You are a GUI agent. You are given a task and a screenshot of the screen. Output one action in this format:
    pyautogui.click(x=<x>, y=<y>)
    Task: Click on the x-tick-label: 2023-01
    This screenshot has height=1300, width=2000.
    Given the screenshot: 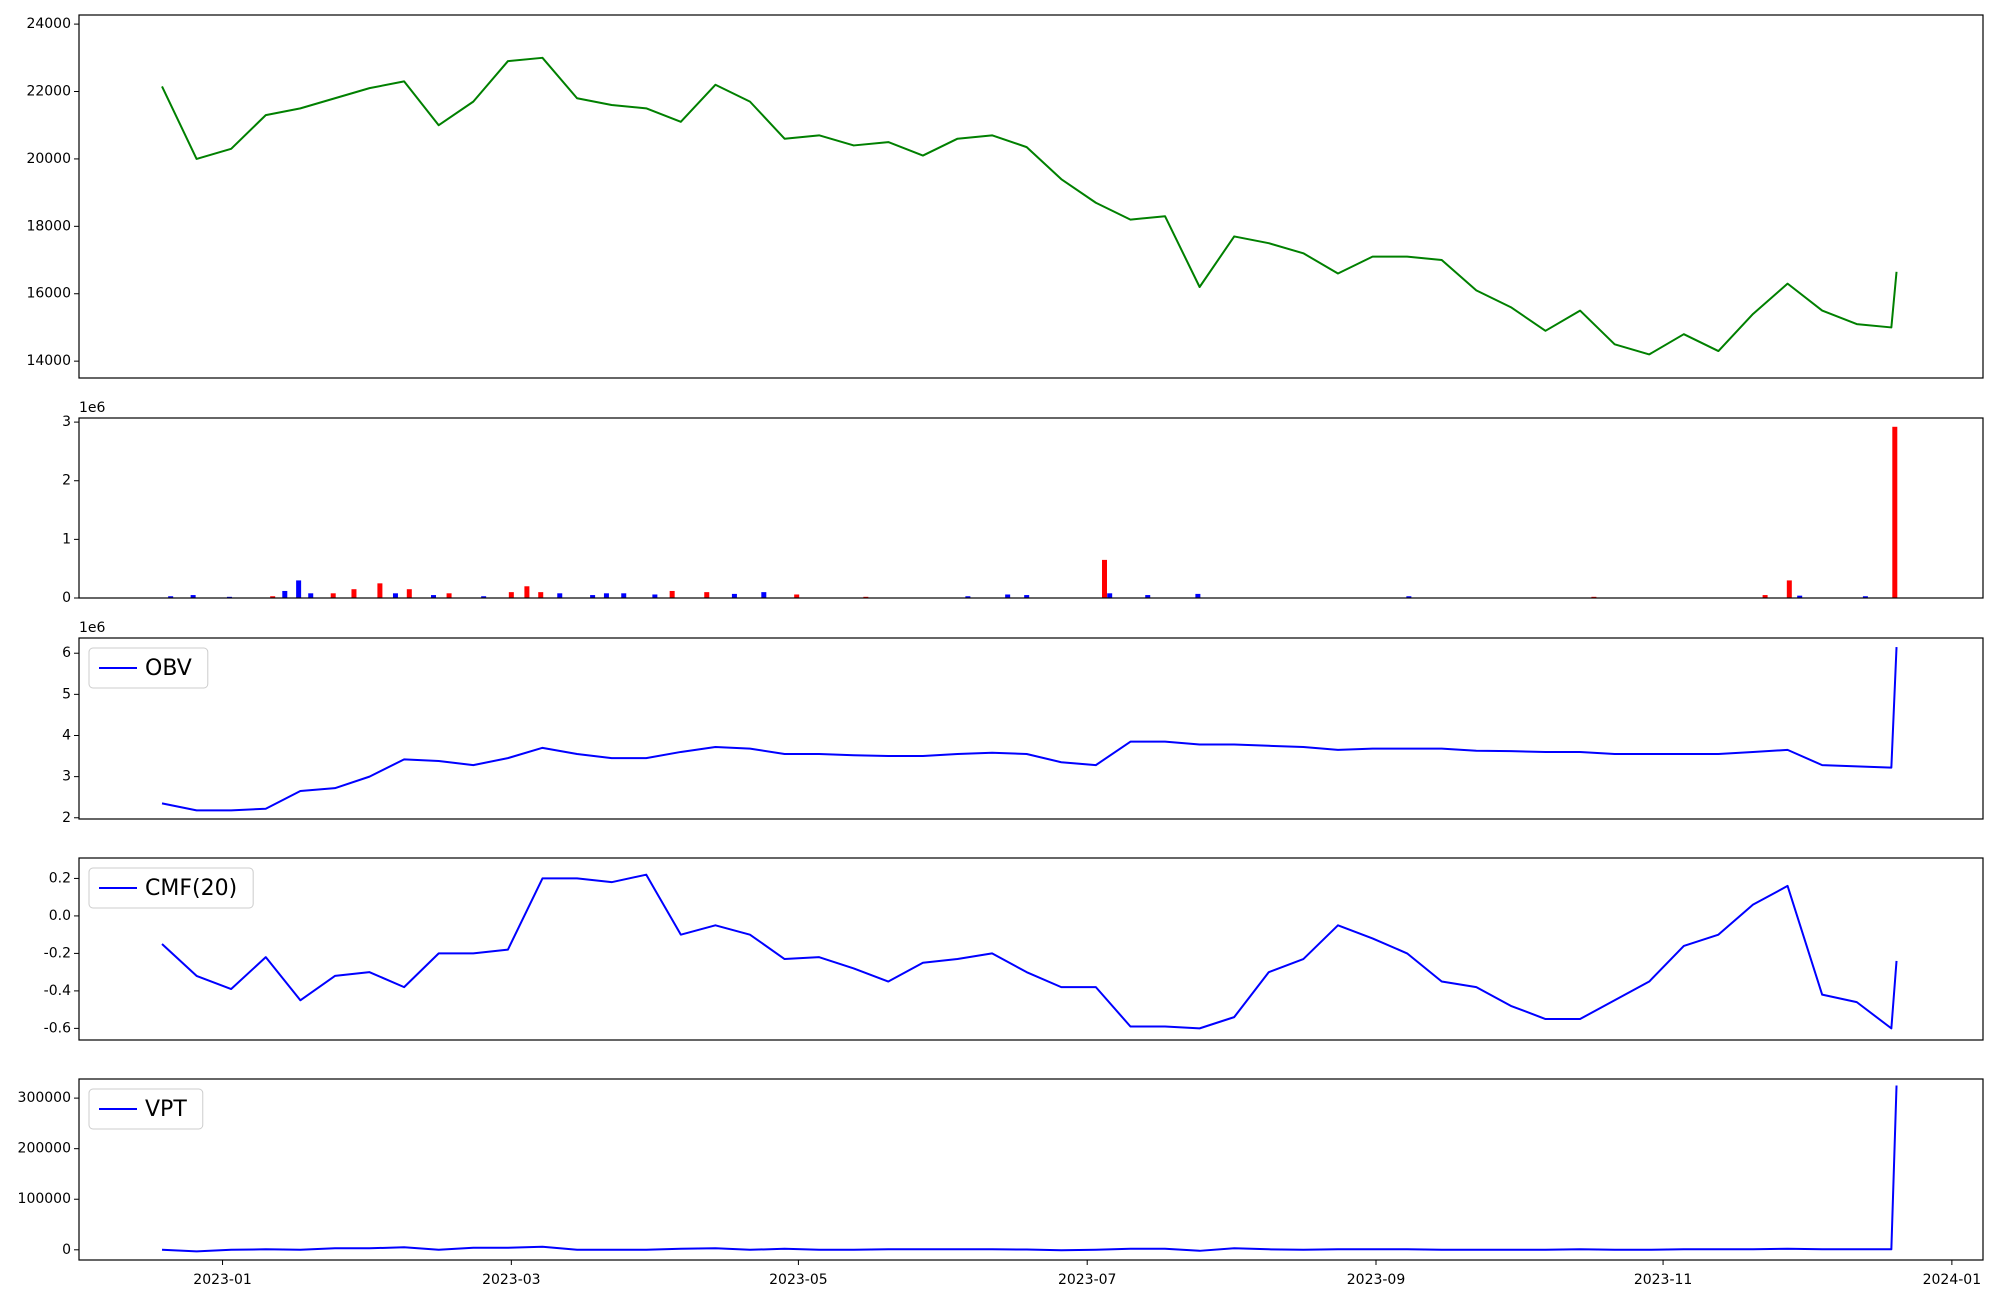 What is the action you would take?
    pyautogui.click(x=222, y=1280)
    